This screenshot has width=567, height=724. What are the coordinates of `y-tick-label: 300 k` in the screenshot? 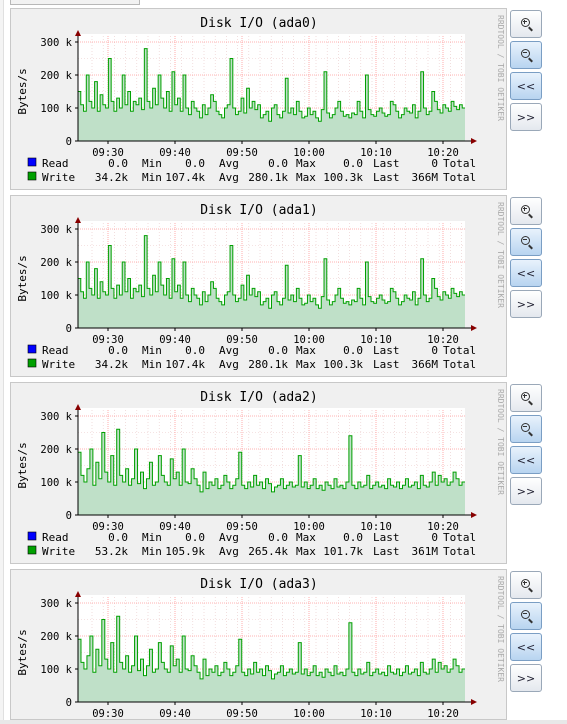 It's located at (56, 604).